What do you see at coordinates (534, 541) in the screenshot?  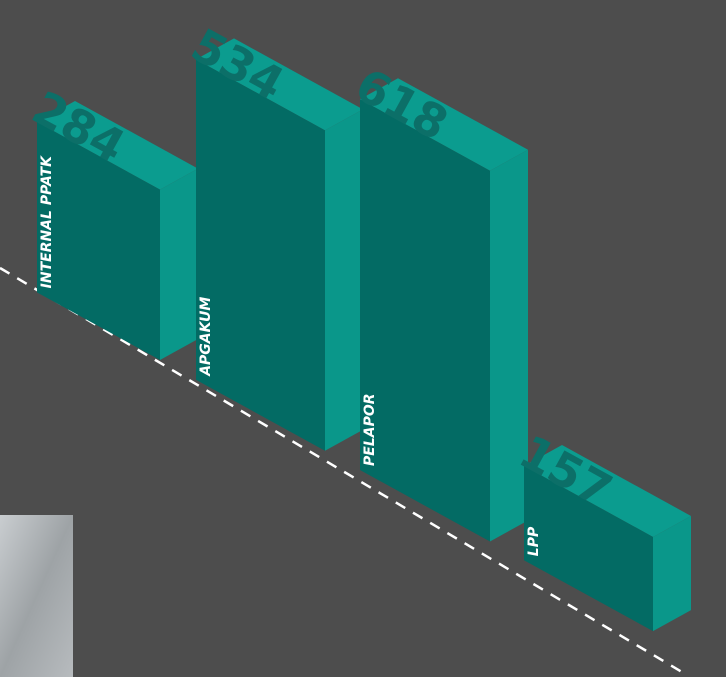 I see `category-label: LPP` at bounding box center [534, 541].